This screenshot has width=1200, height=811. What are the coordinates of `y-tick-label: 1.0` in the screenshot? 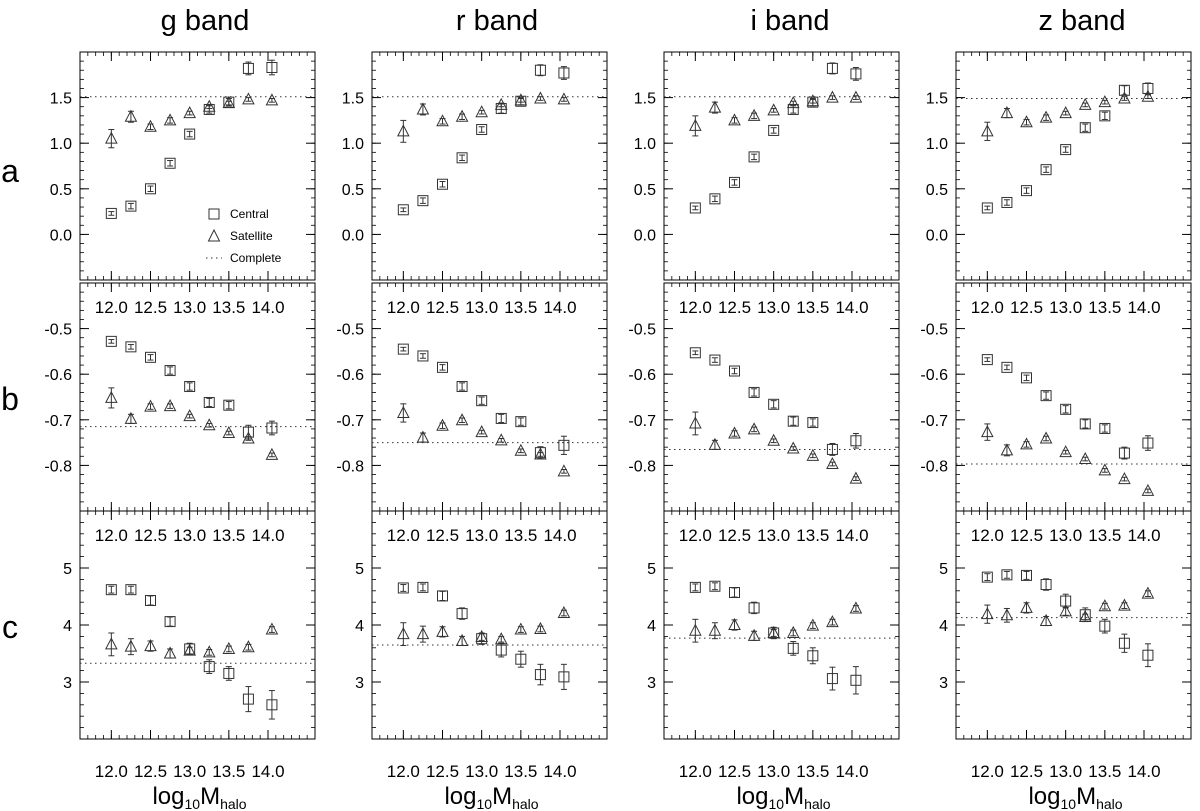 It's located at (353, 144).